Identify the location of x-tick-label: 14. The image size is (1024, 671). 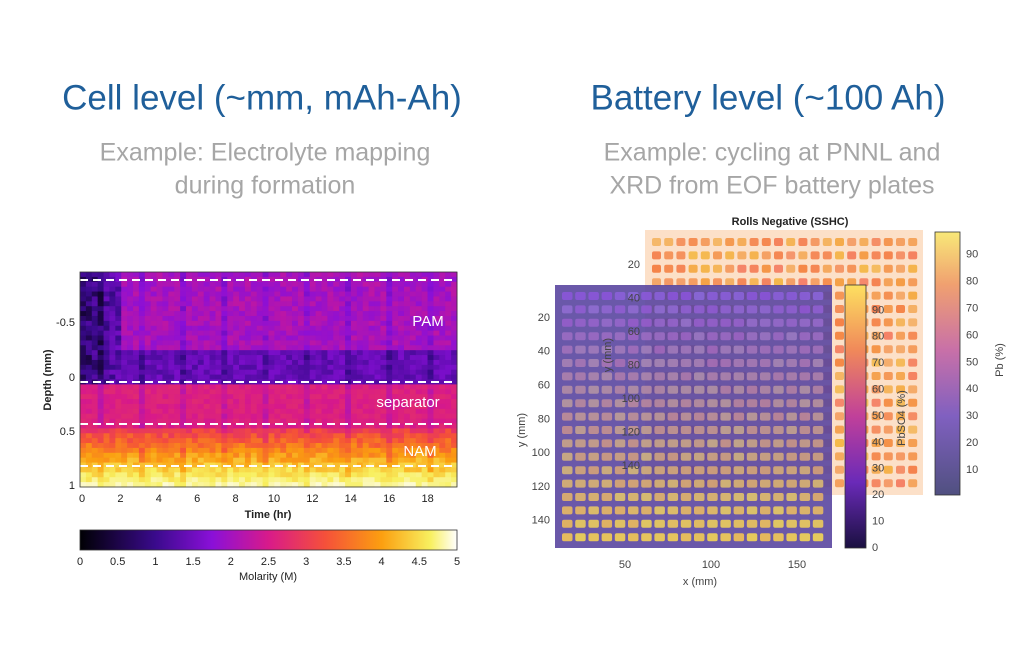
(351, 499).